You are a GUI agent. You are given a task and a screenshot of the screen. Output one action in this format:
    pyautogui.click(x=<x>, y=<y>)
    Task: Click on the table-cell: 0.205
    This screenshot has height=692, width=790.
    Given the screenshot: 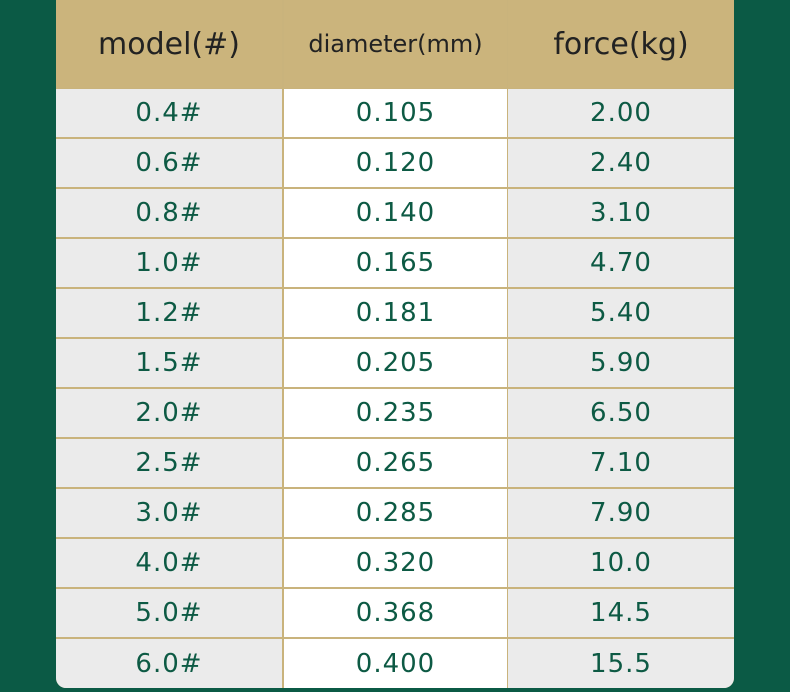 What is the action you would take?
    pyautogui.click(x=395, y=363)
    